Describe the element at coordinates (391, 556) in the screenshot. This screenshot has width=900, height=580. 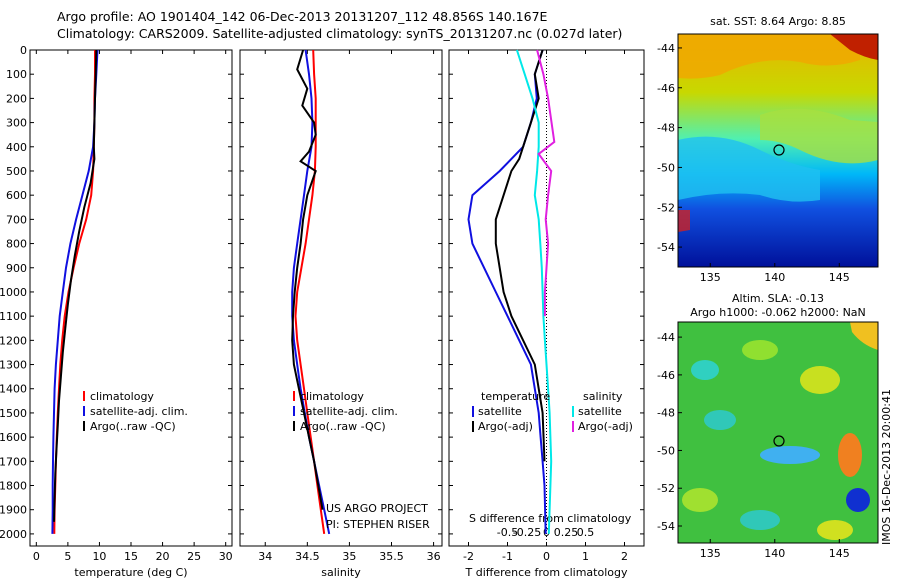
I see `x-tick-label: 35.5` at that location.